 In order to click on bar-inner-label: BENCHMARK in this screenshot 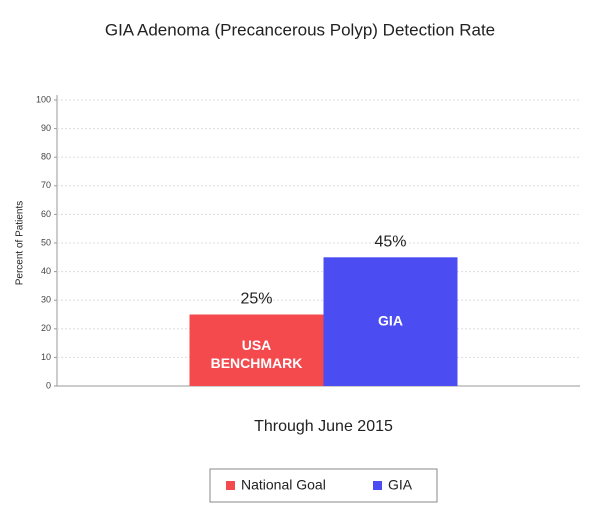, I will do `click(257, 363)`.